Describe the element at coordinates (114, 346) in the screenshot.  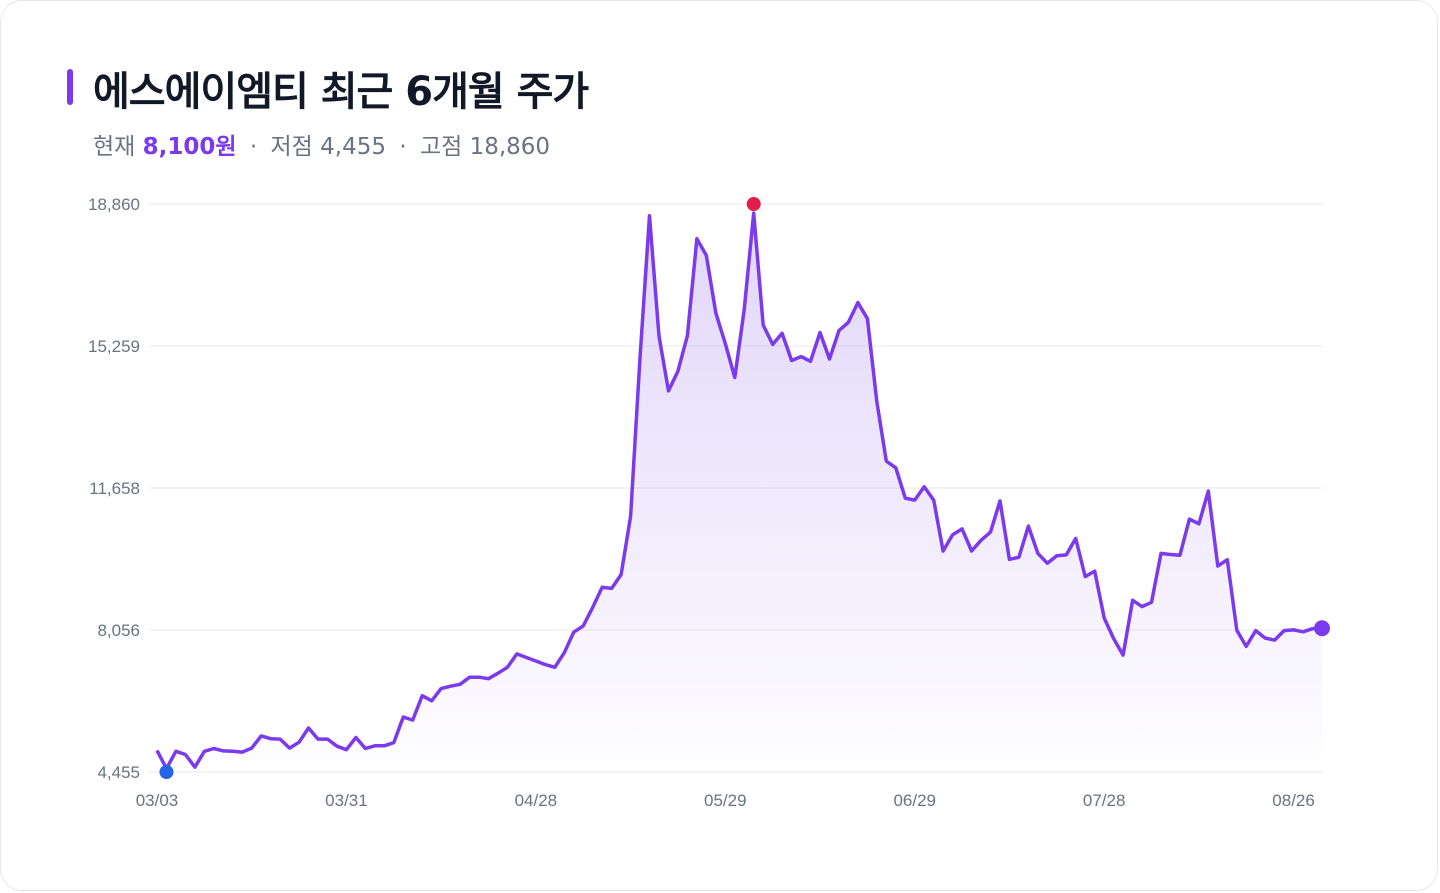
I see `y-tick-label: 15,259` at that location.